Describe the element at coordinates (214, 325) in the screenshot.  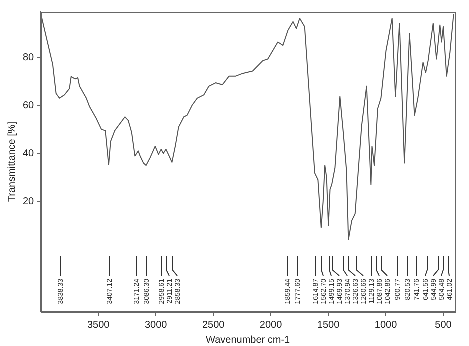
I see `x-tick-label: 2500` at that location.